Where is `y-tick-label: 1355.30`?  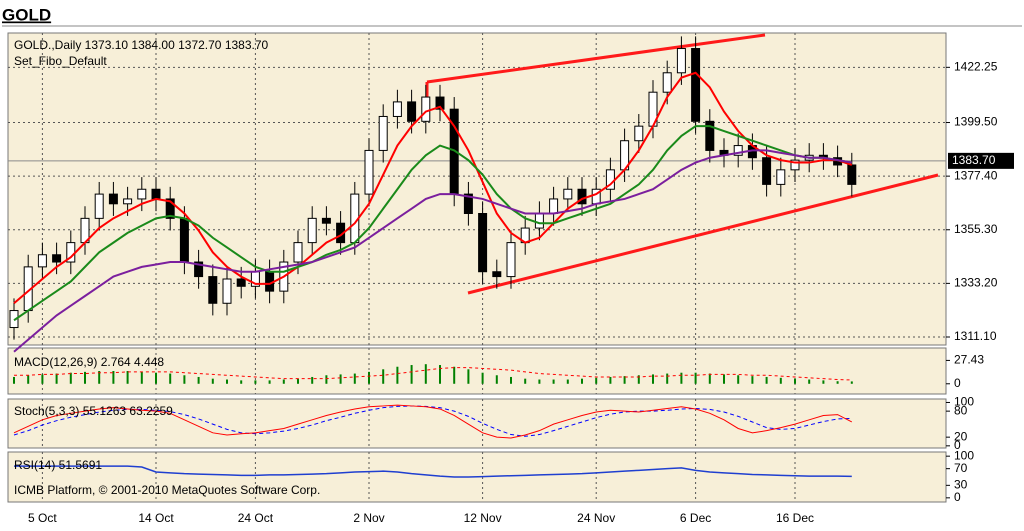 y-tick-label: 1355.30 is located at coordinates (976, 229).